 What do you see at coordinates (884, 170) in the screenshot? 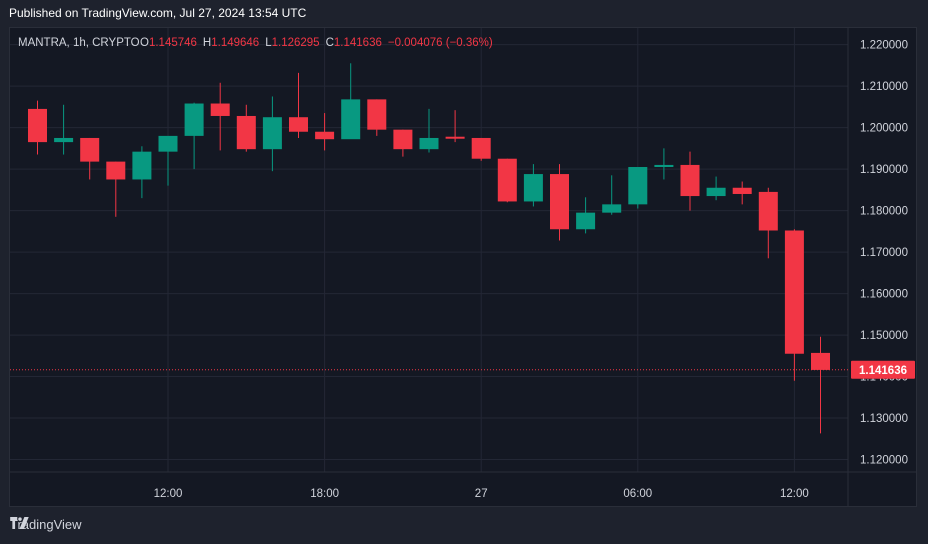
I see `y-tick-label: 1.190000` at bounding box center [884, 170].